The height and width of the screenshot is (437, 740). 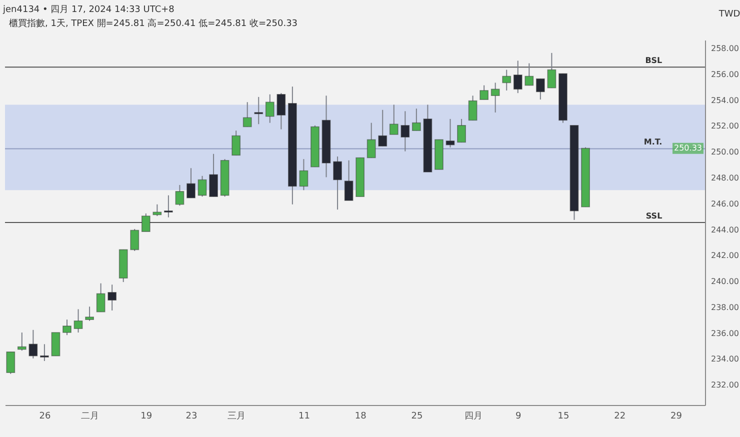 I want to click on x-tick-label: 19, so click(x=146, y=417).